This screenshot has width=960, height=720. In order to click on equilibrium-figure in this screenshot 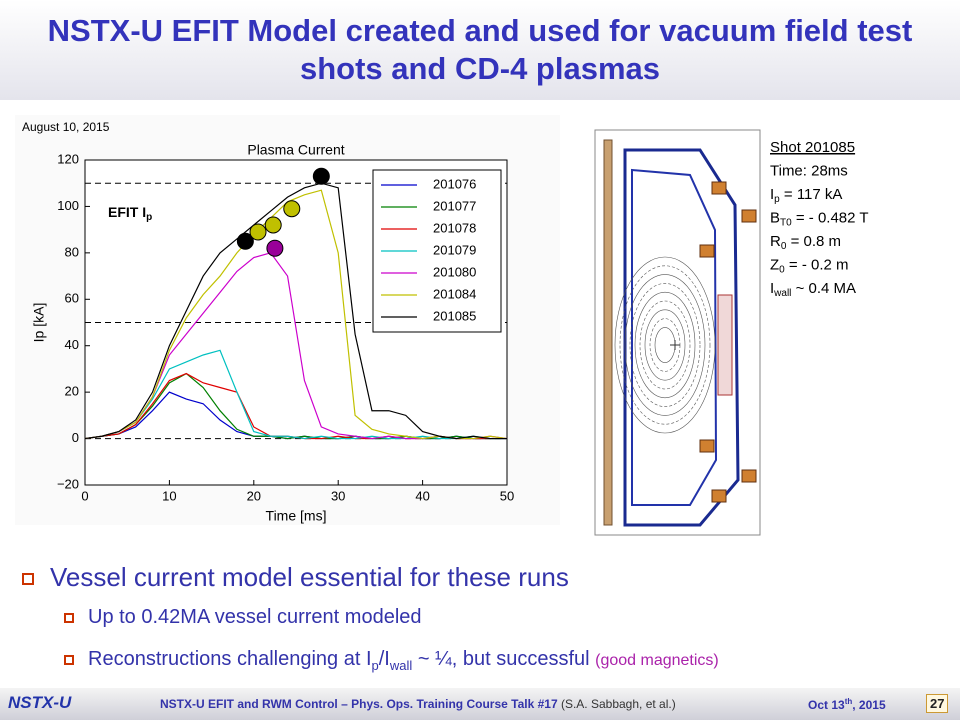, I will do `click(677, 332)`.